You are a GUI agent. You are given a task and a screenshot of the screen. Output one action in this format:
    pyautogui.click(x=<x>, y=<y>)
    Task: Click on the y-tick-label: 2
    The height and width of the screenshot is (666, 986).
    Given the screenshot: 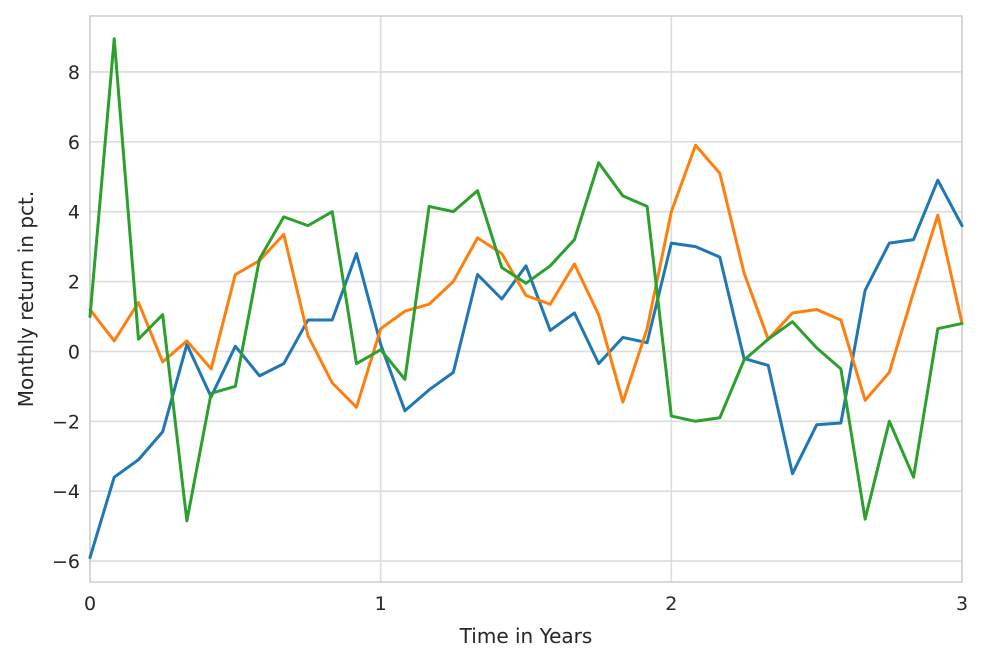 What is the action you would take?
    pyautogui.click(x=74, y=283)
    